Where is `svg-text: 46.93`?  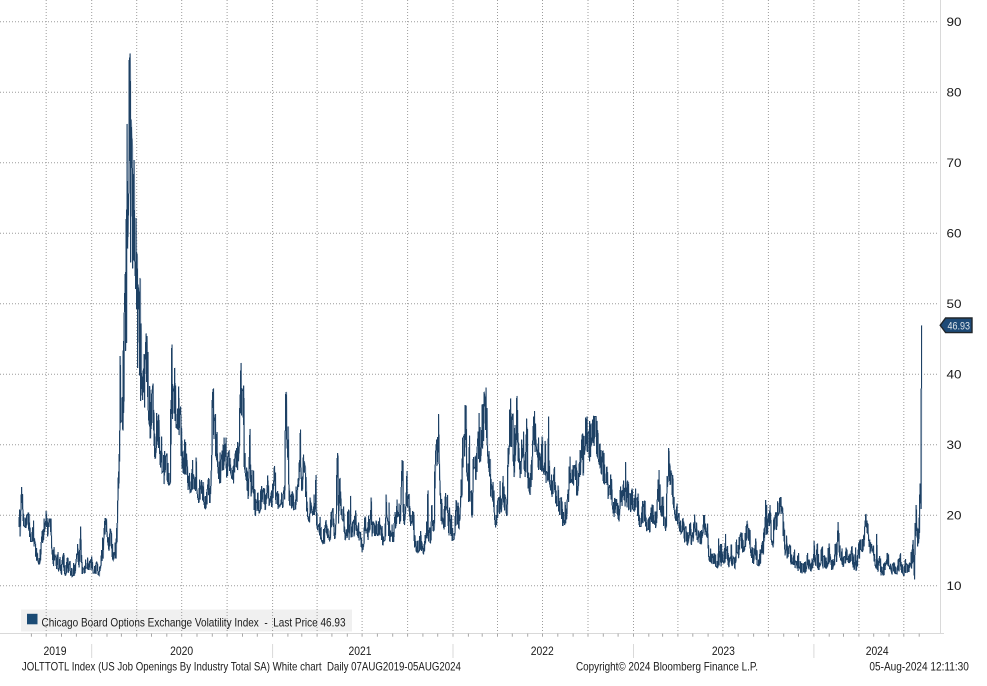
svg-text: 46.93 is located at coordinates (959, 327).